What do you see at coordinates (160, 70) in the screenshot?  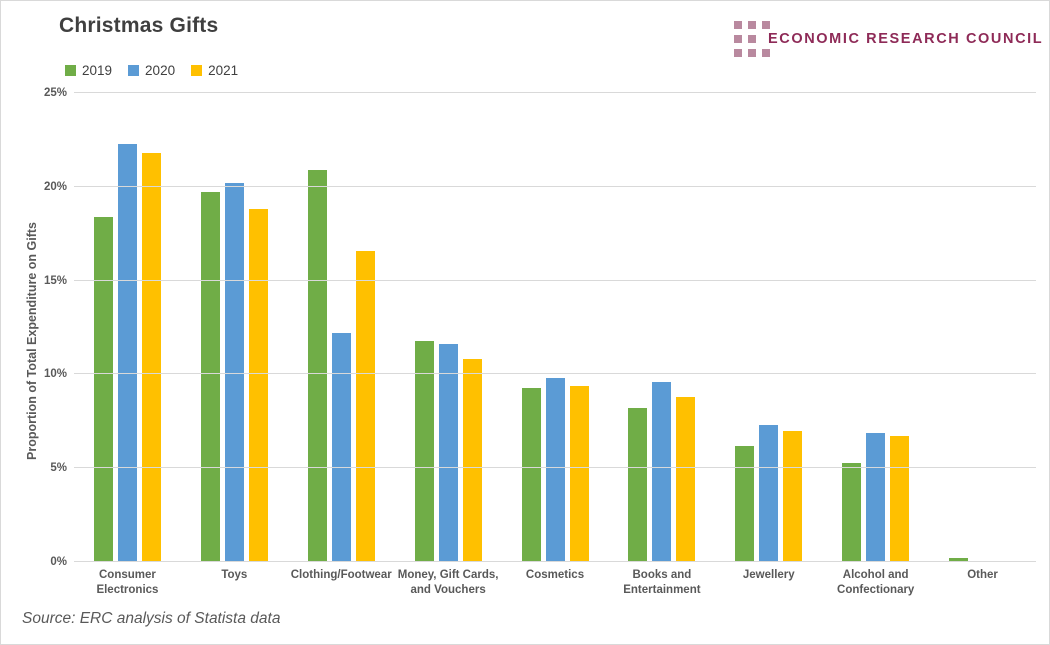 I see `legend-label: 2020` at bounding box center [160, 70].